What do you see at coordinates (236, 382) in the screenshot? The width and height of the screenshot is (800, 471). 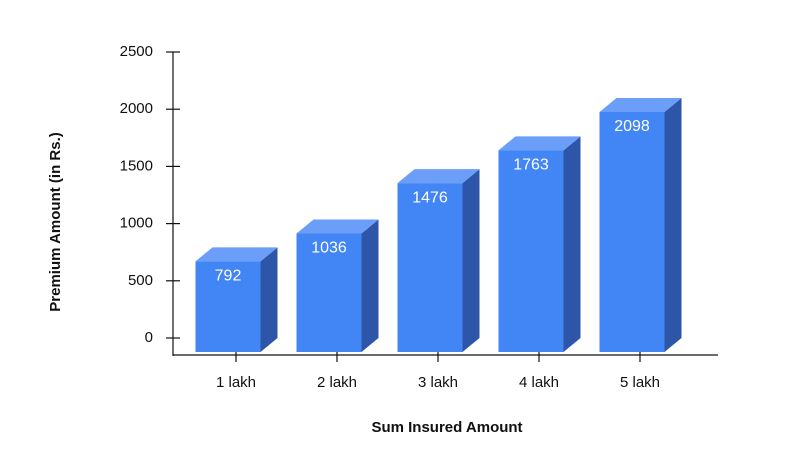 I see `x-tick-label: 1 lakh` at bounding box center [236, 382].